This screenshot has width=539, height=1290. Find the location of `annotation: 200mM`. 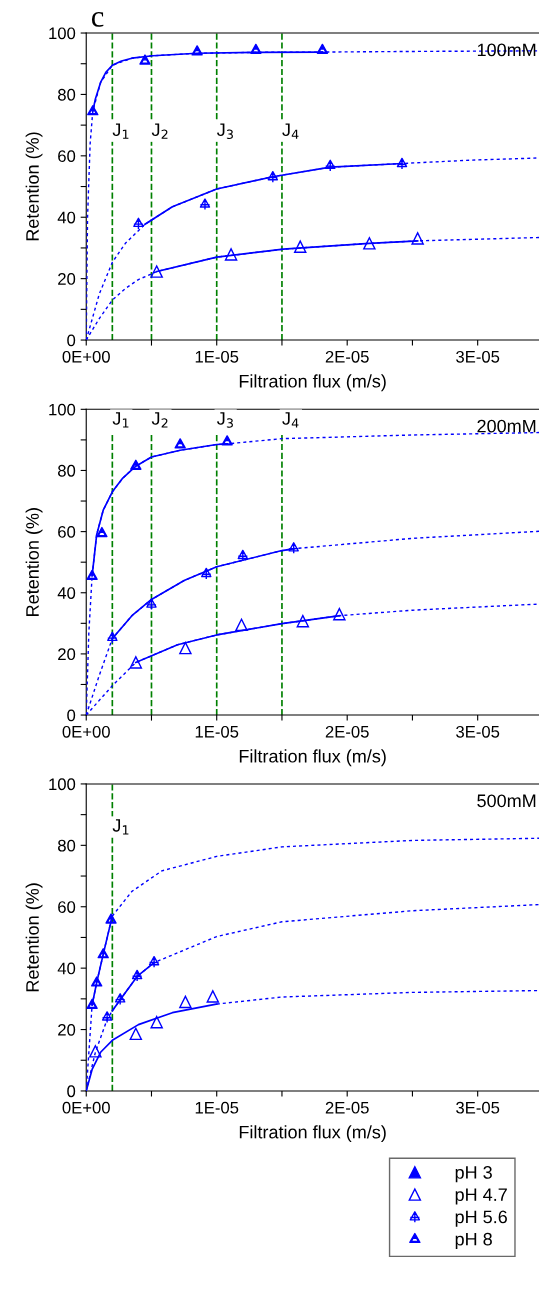

annotation: 200mM is located at coordinates (506, 426).